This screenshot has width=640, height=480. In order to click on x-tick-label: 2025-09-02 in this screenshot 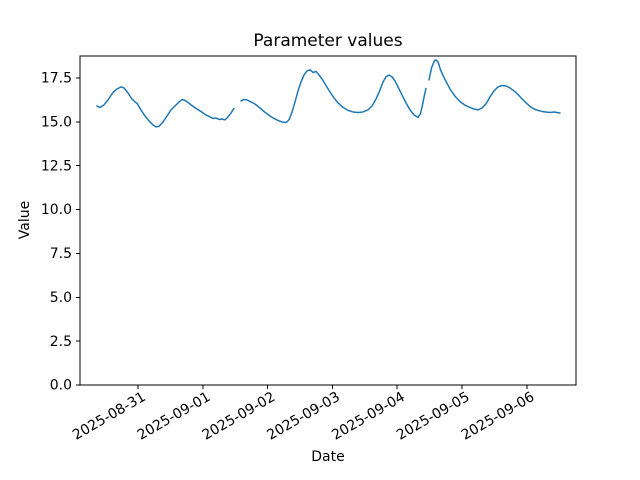, I will do `click(239, 416)`.